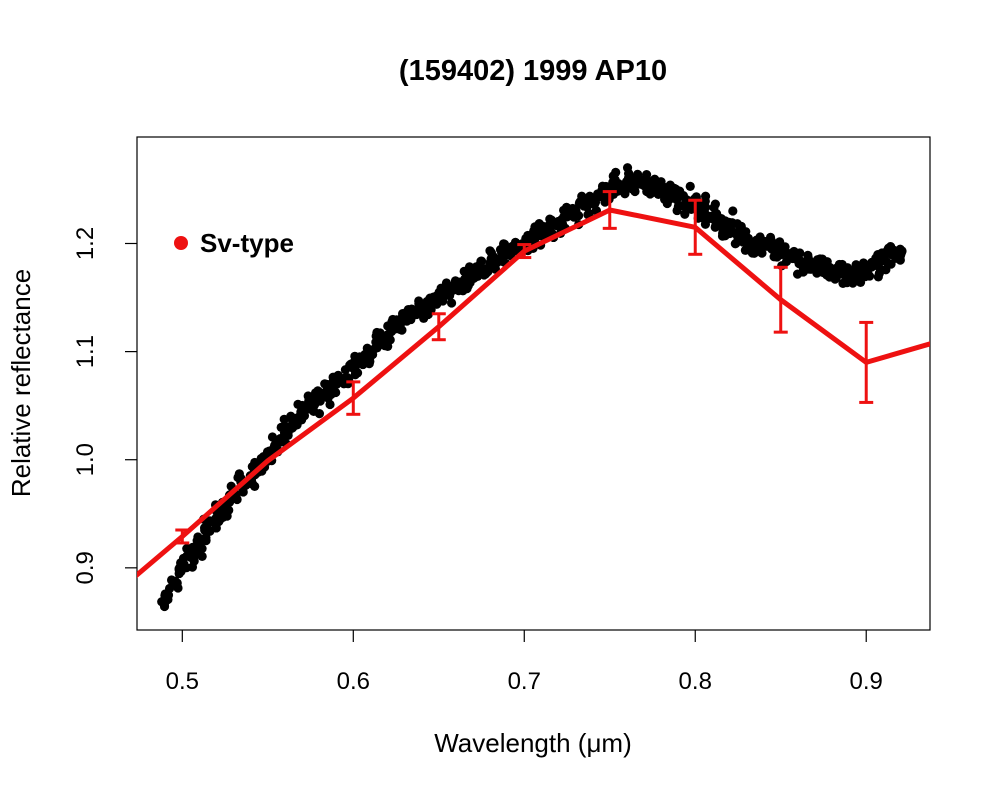  Describe the element at coordinates (533, 71) in the screenshot. I see `chart-title: (159402) 1999 AP10` at that location.